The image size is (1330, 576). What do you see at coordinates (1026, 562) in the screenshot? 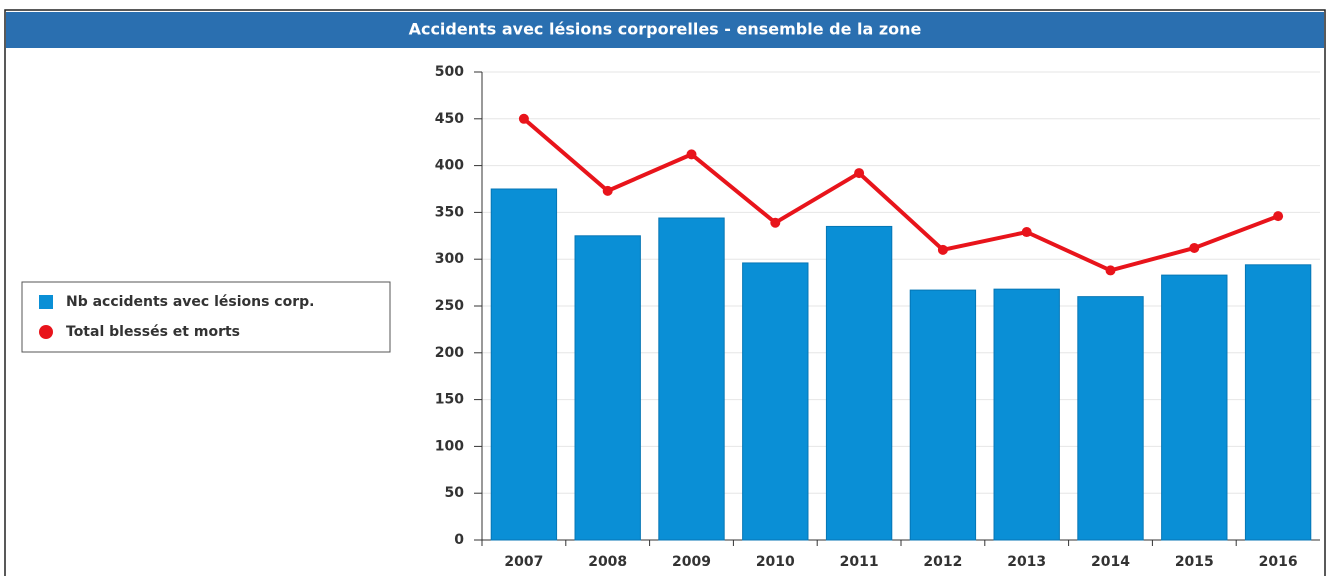
I see `x-tick-label: 2013` at bounding box center [1026, 562].